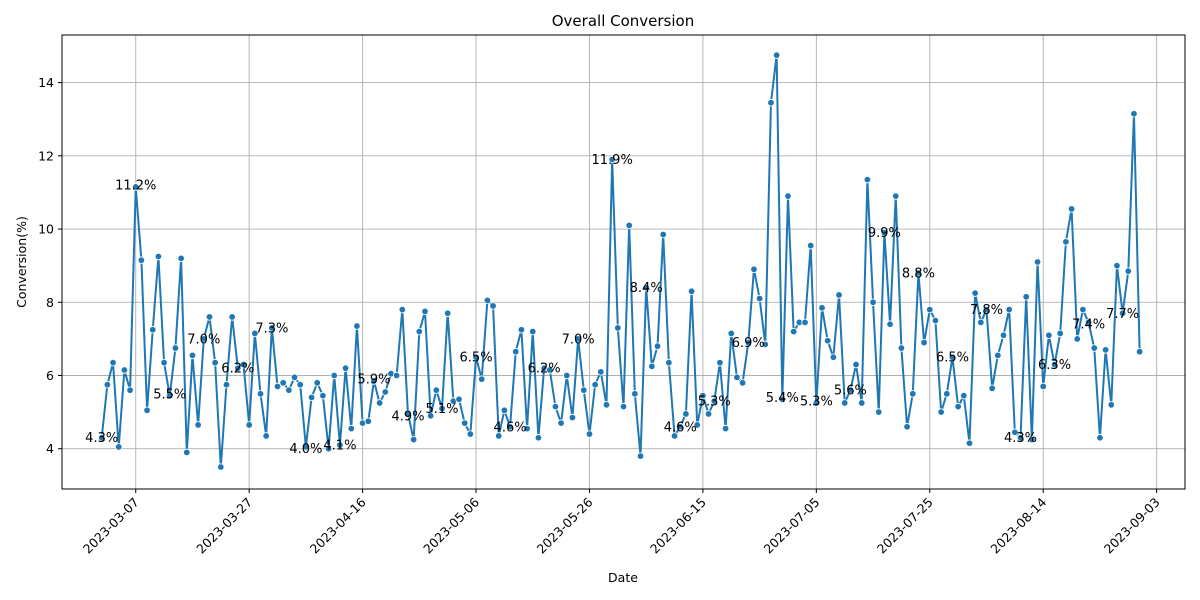 The height and width of the screenshot is (600, 1200). I want to click on data-label: 11.9%, so click(612, 160).